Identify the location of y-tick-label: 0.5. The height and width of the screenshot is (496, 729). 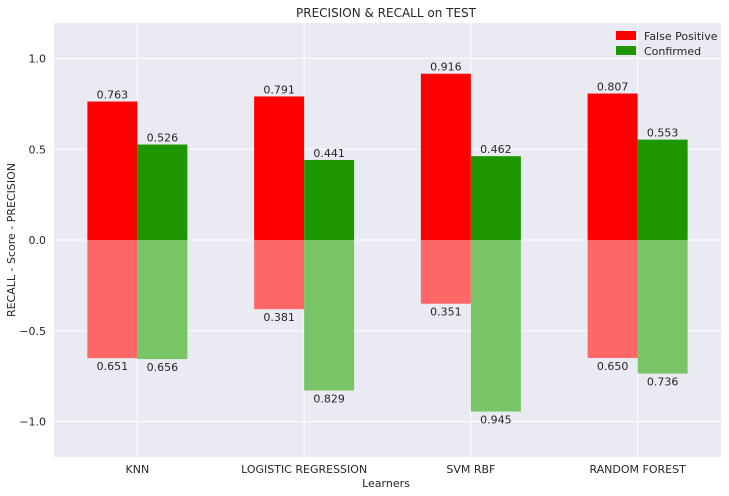
(38, 149).